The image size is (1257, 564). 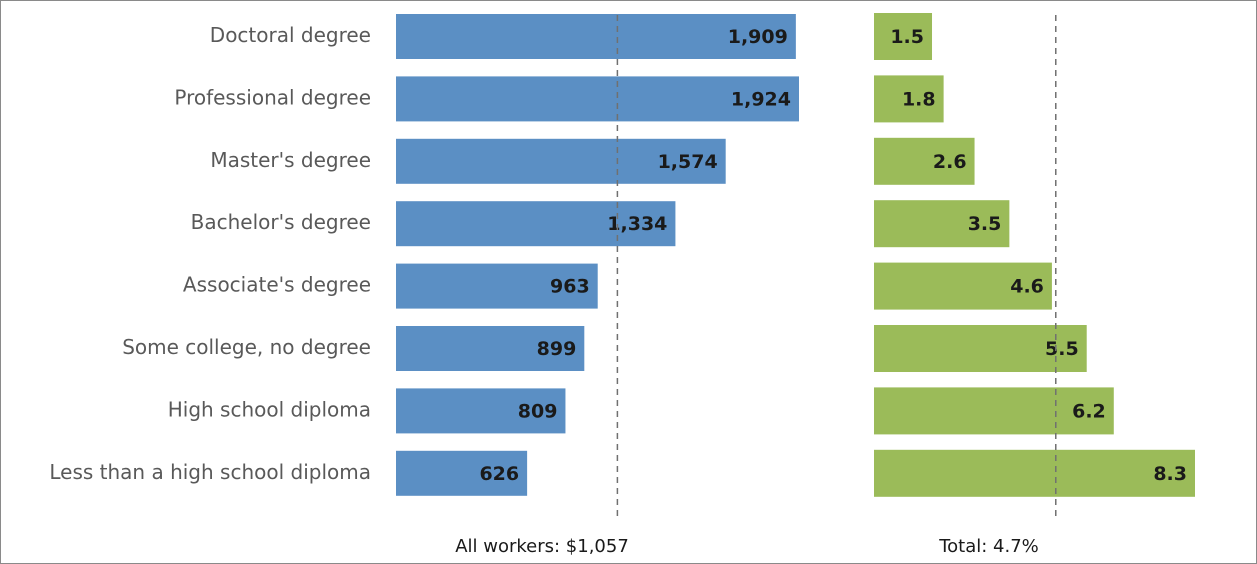 What do you see at coordinates (499, 474) in the screenshot?
I see `earnings-value-label: 626` at bounding box center [499, 474].